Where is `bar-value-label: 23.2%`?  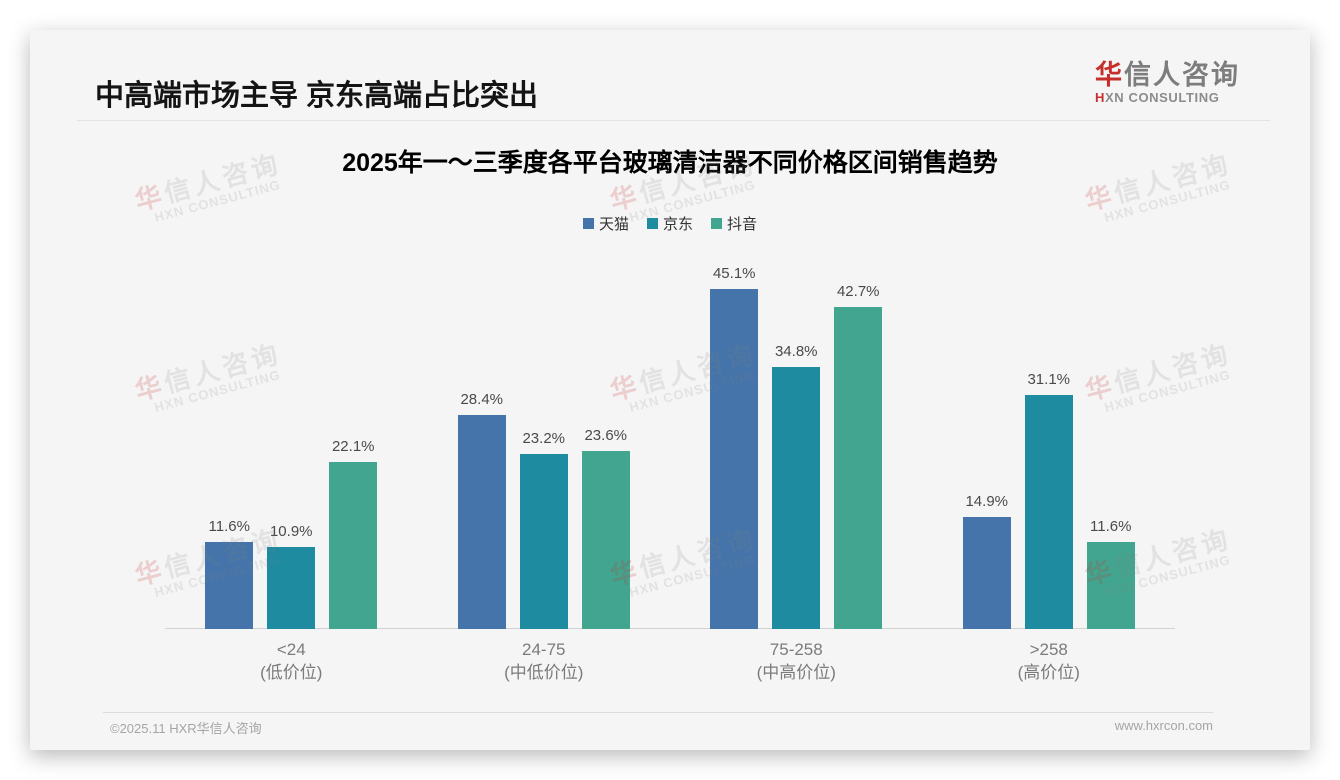 bar-value-label: 23.2% is located at coordinates (544, 438).